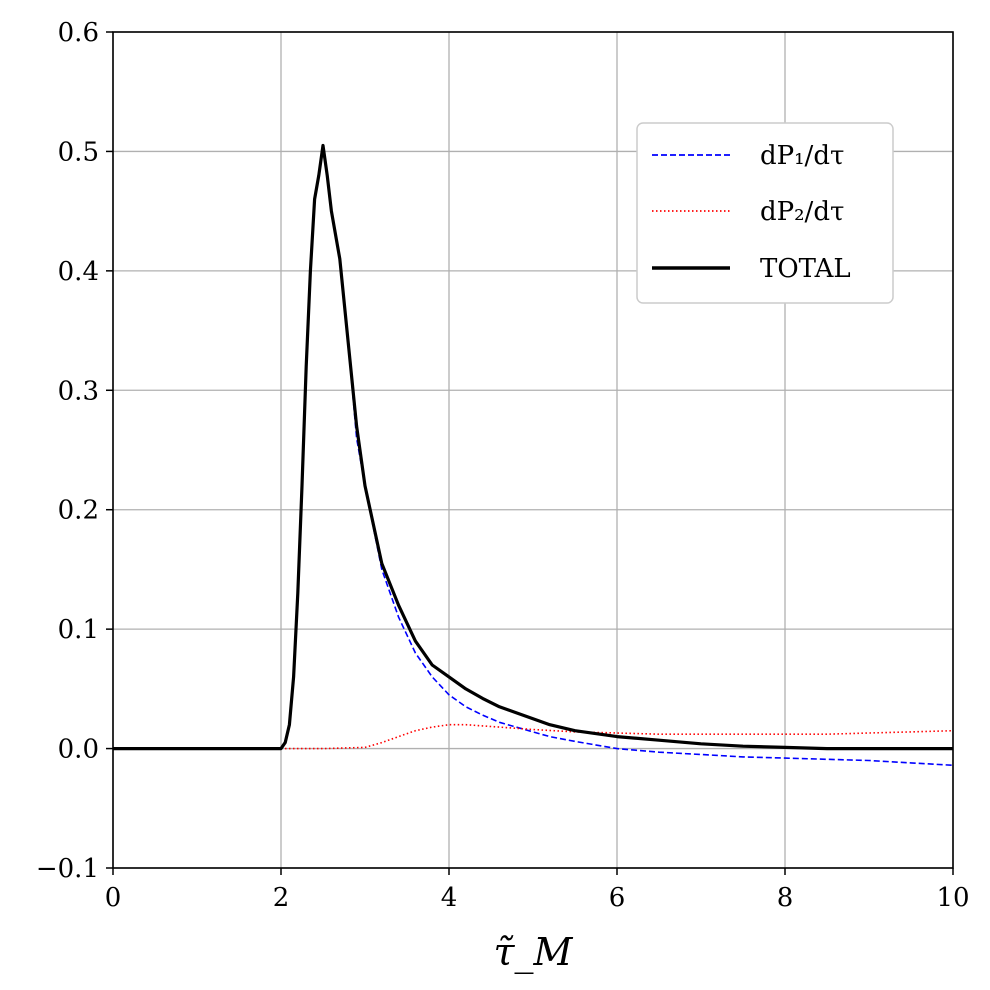  Describe the element at coordinates (78, 152) in the screenshot. I see `y-tick-label: 0.5` at that location.